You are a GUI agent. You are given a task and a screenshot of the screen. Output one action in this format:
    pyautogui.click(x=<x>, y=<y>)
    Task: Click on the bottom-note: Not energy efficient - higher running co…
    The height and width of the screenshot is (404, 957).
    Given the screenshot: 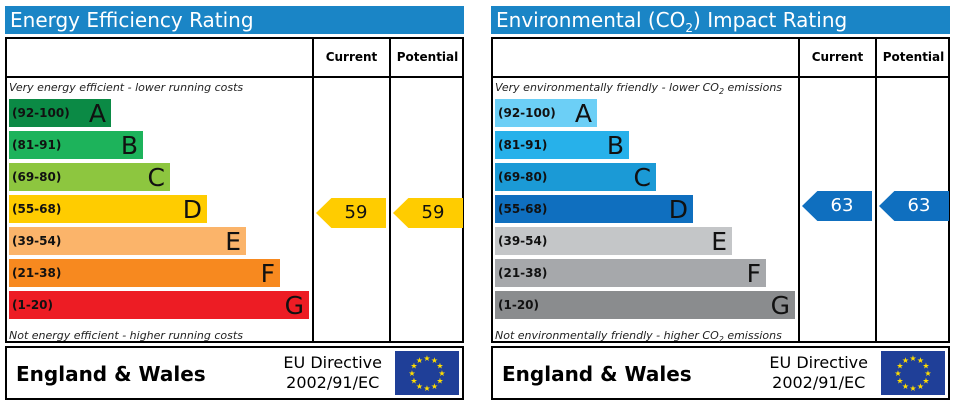 What is the action you would take?
    pyautogui.click(x=126, y=335)
    